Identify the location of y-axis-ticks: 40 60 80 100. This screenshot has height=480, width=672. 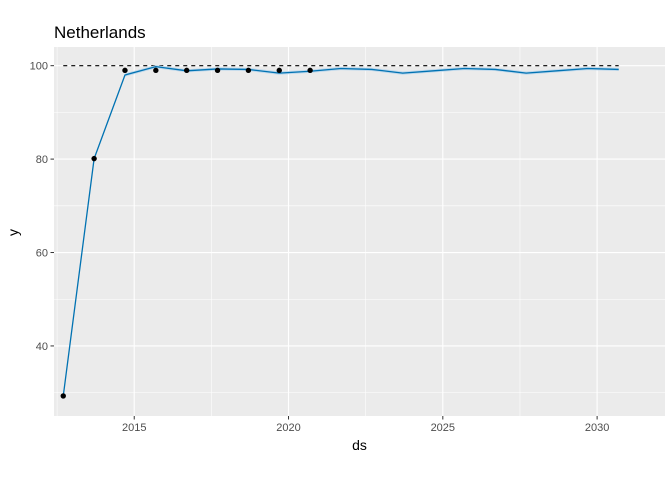
(42, 207).